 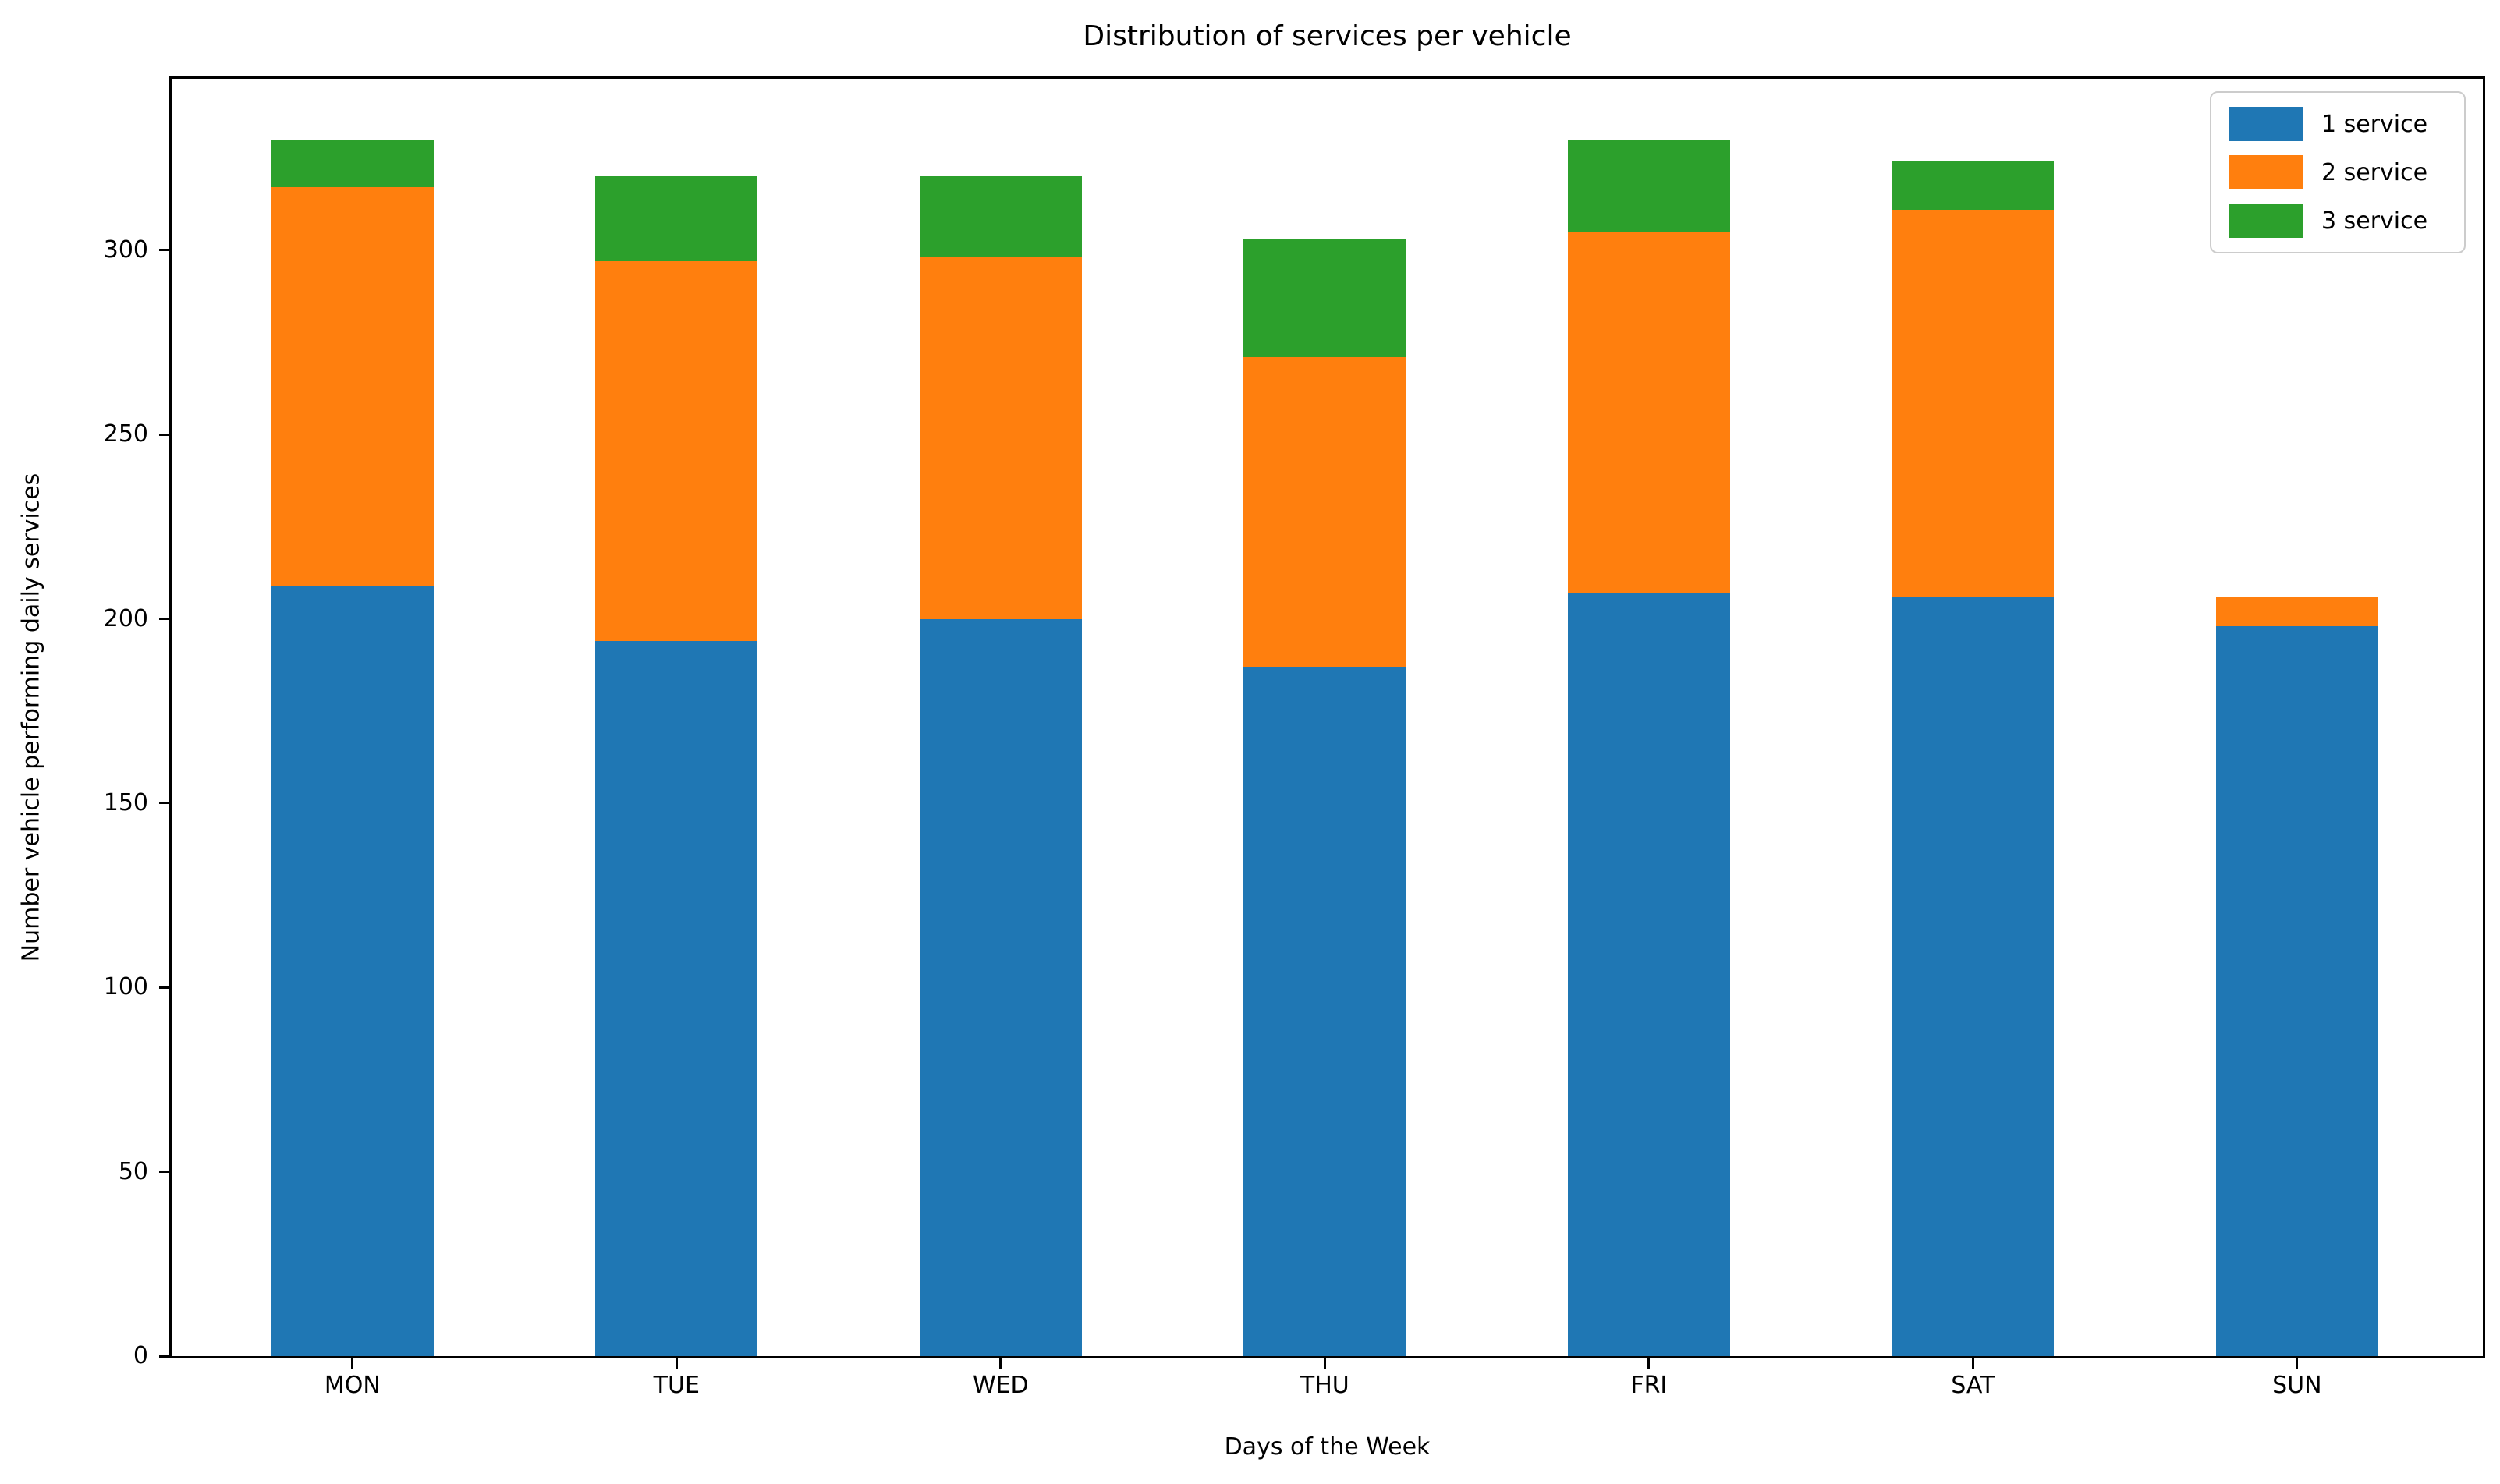 I want to click on x-axis-label: Days of the Week, so click(x=1327, y=1447).